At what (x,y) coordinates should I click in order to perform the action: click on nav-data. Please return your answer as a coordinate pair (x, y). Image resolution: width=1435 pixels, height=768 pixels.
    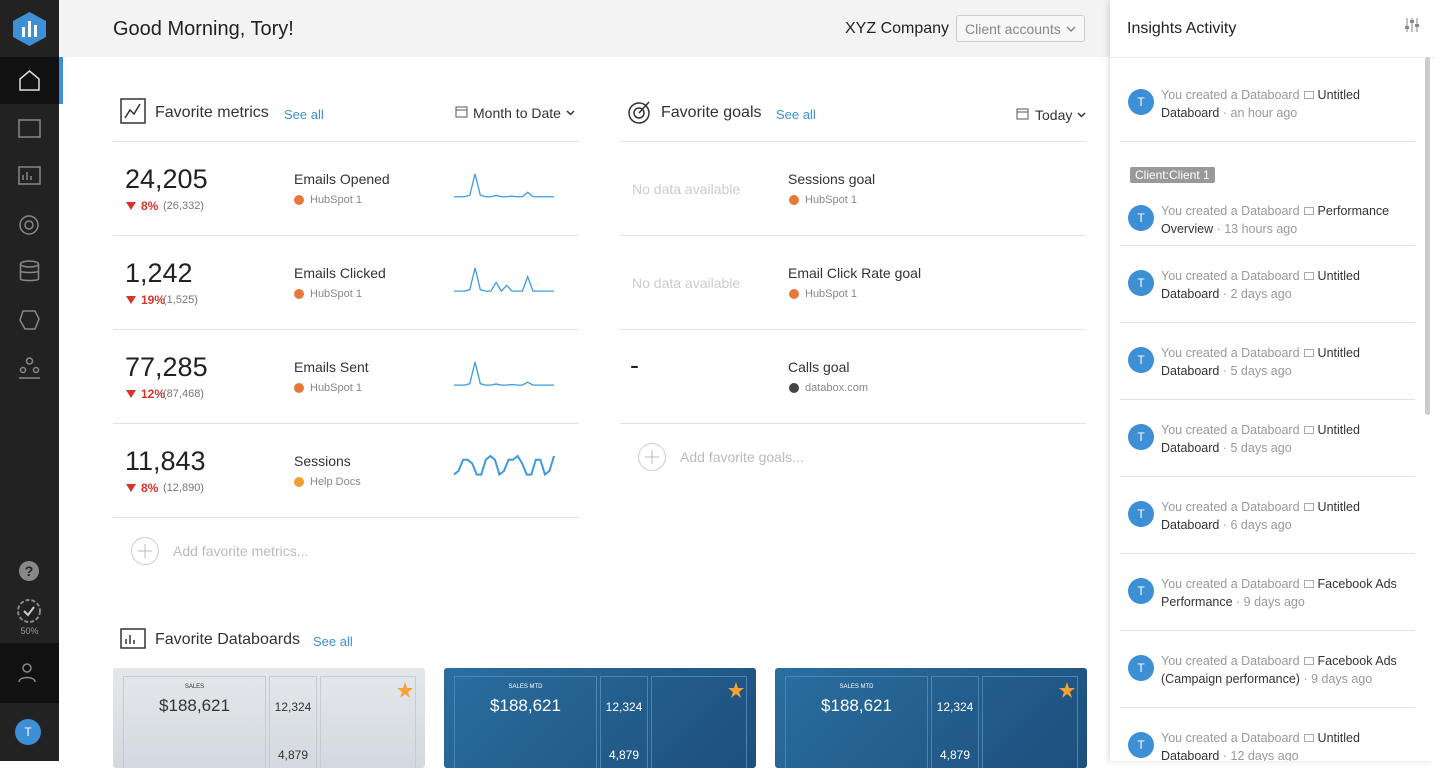
    Looking at the image, I should click on (29, 271).